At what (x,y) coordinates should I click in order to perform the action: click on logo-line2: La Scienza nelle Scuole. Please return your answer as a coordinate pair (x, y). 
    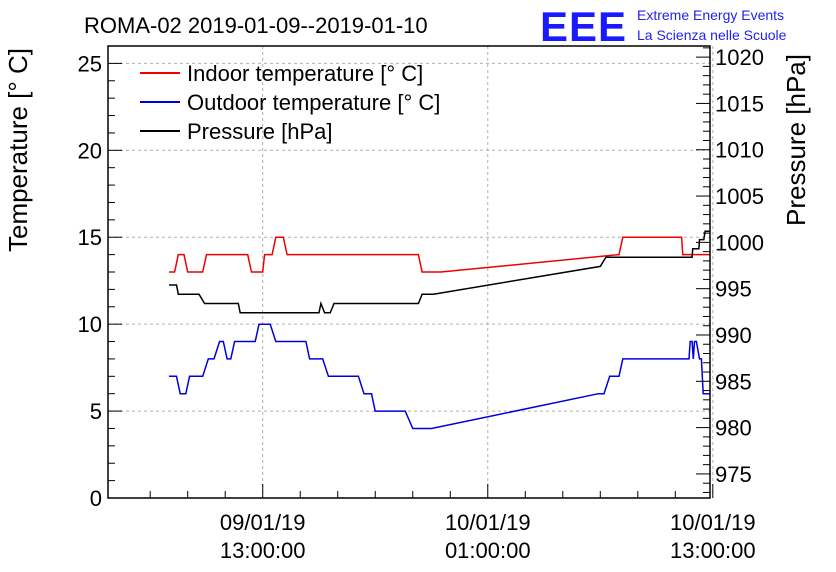
    Looking at the image, I should click on (712, 35).